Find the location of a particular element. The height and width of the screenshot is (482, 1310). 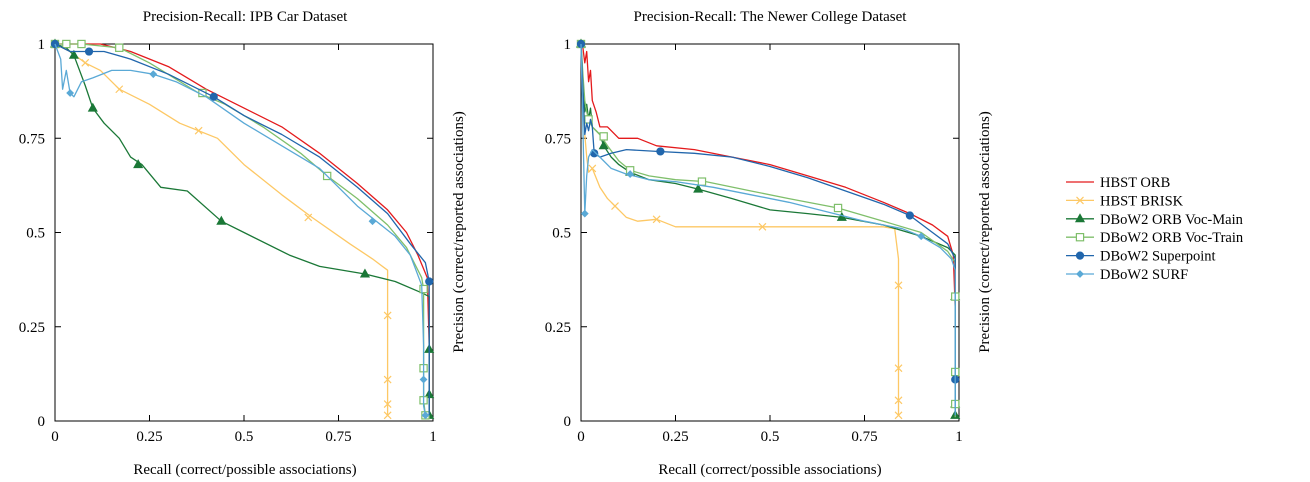

legend-label: HBST ORB is located at coordinates (1135, 183).